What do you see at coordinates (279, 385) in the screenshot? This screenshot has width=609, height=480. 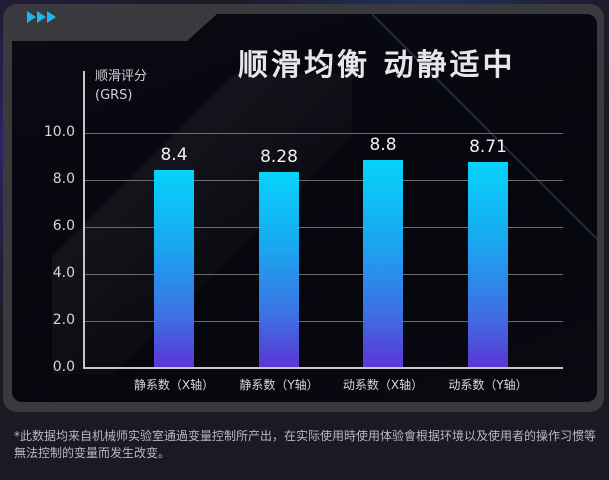 I see `x-category-label: 静系数（Y轴）` at bounding box center [279, 385].